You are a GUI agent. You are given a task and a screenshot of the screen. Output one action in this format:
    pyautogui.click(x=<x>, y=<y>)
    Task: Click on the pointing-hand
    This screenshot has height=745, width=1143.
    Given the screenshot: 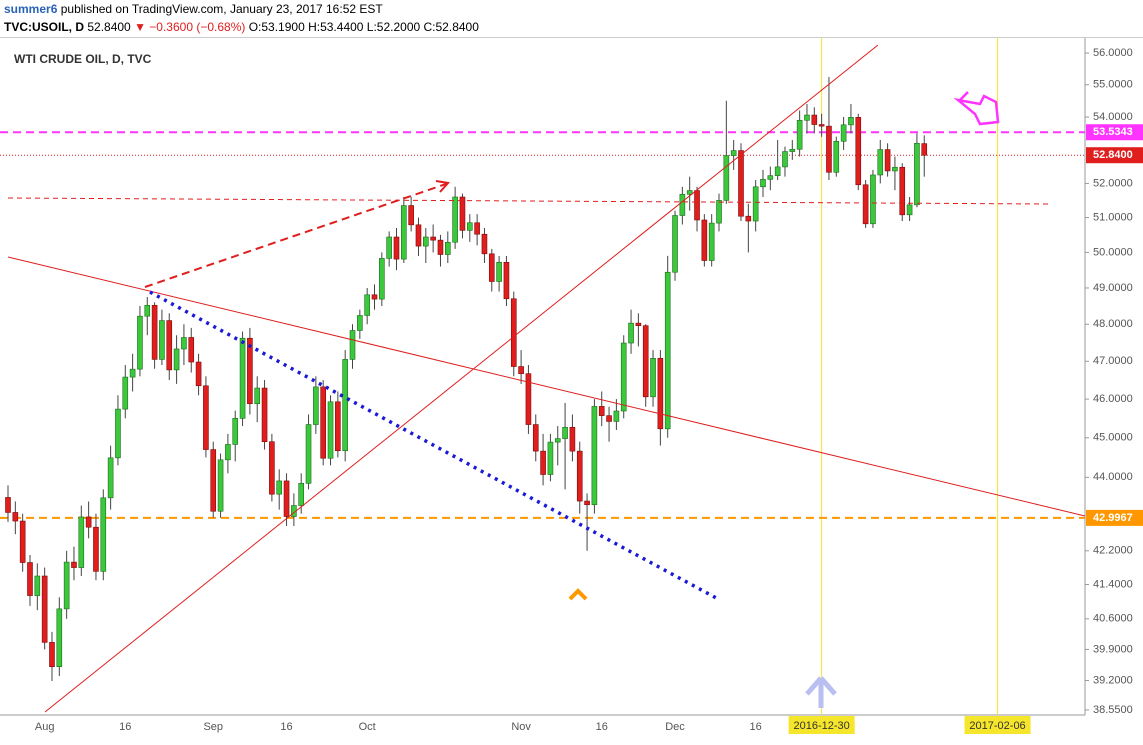 What is the action you would take?
    pyautogui.click(x=976, y=108)
    